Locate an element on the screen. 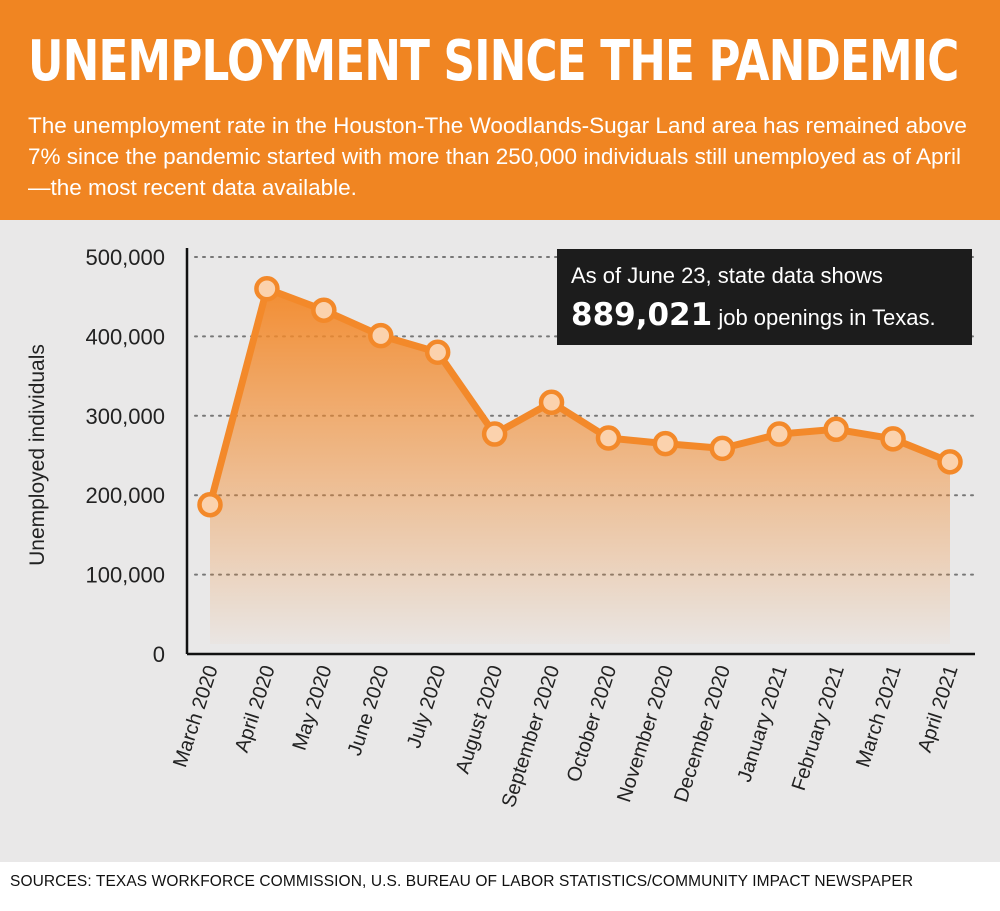  chart-title: UNEMPLOYMENT SINCE THE PANDEMIC is located at coordinates (493, 61).